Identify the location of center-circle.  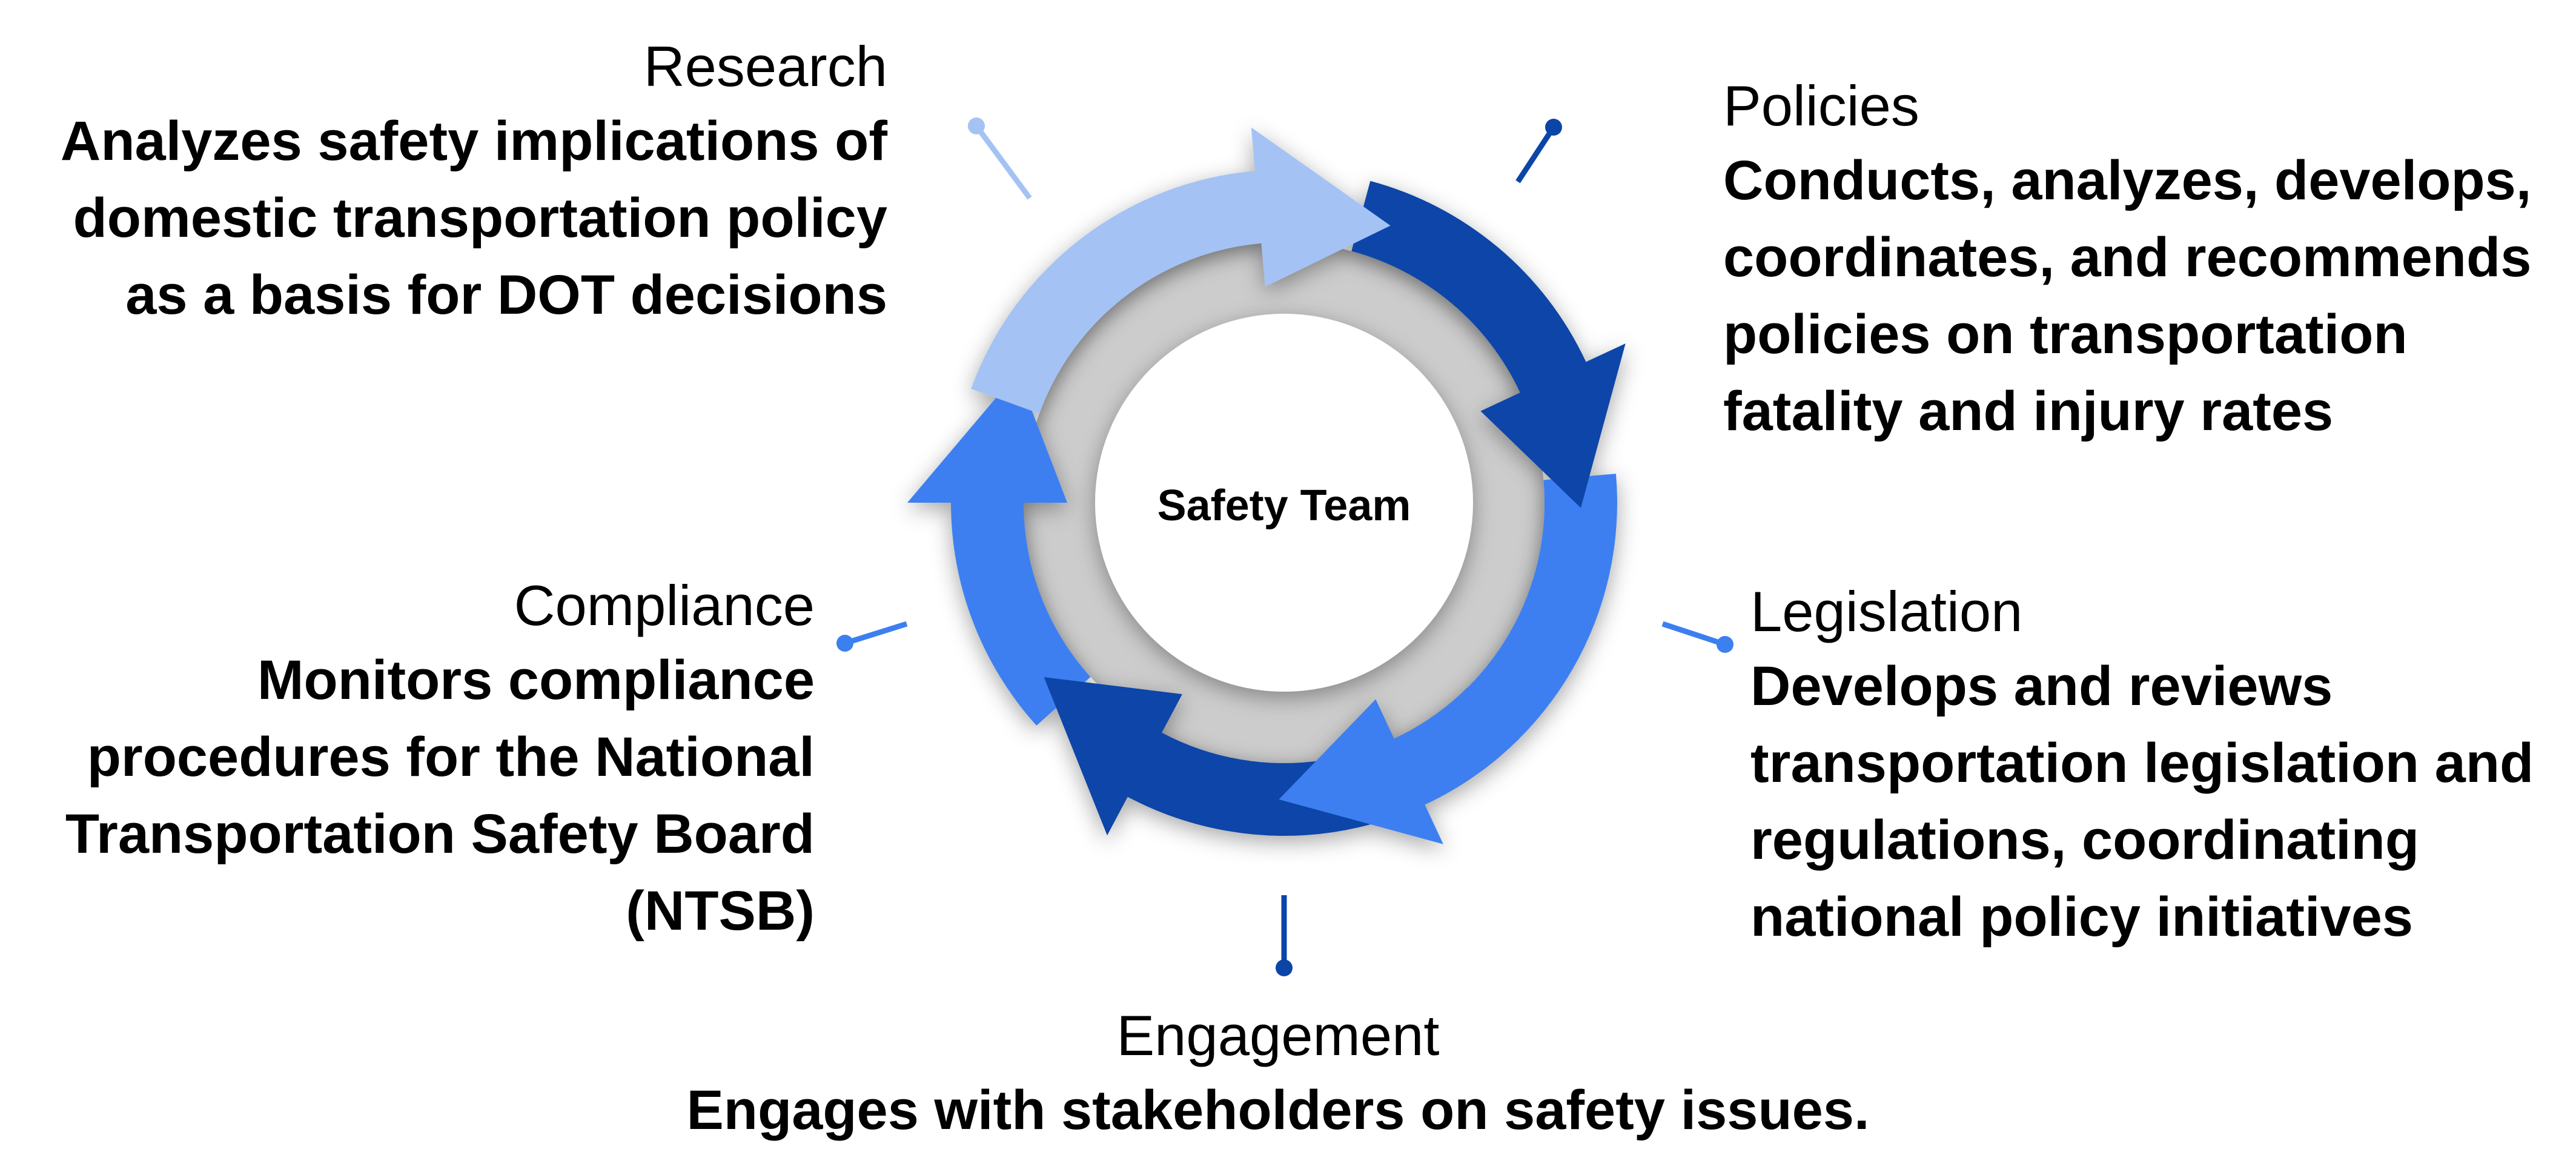
(1284, 503).